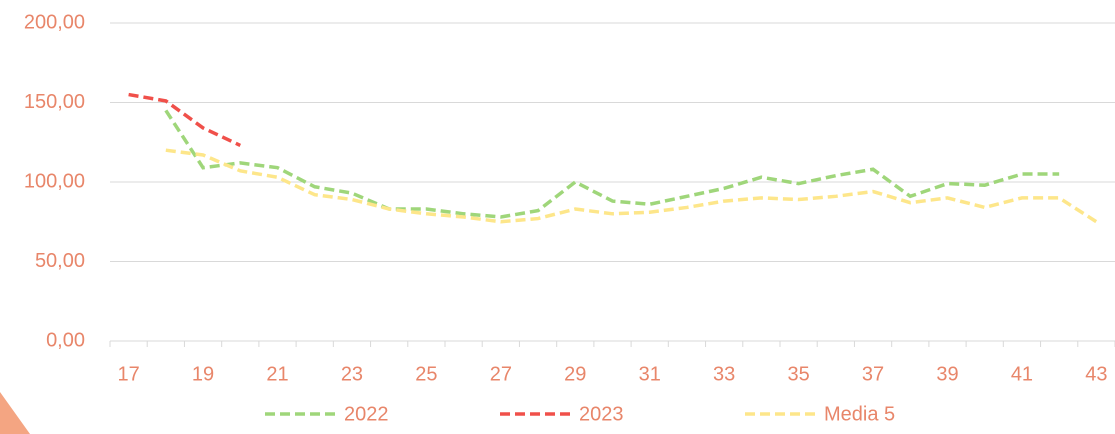 The width and height of the screenshot is (1115, 434). Describe the element at coordinates (128, 374) in the screenshot. I see `x-tick-label: 17` at that location.